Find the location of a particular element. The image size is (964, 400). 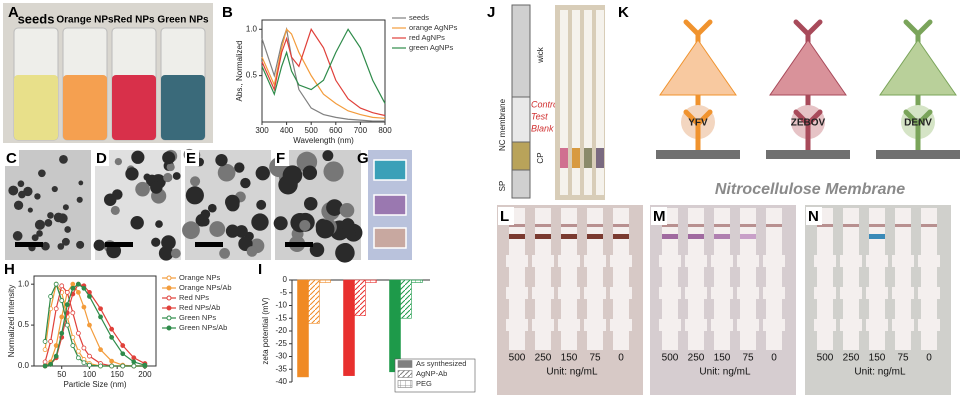

strip is located at coordinates (564, 102).